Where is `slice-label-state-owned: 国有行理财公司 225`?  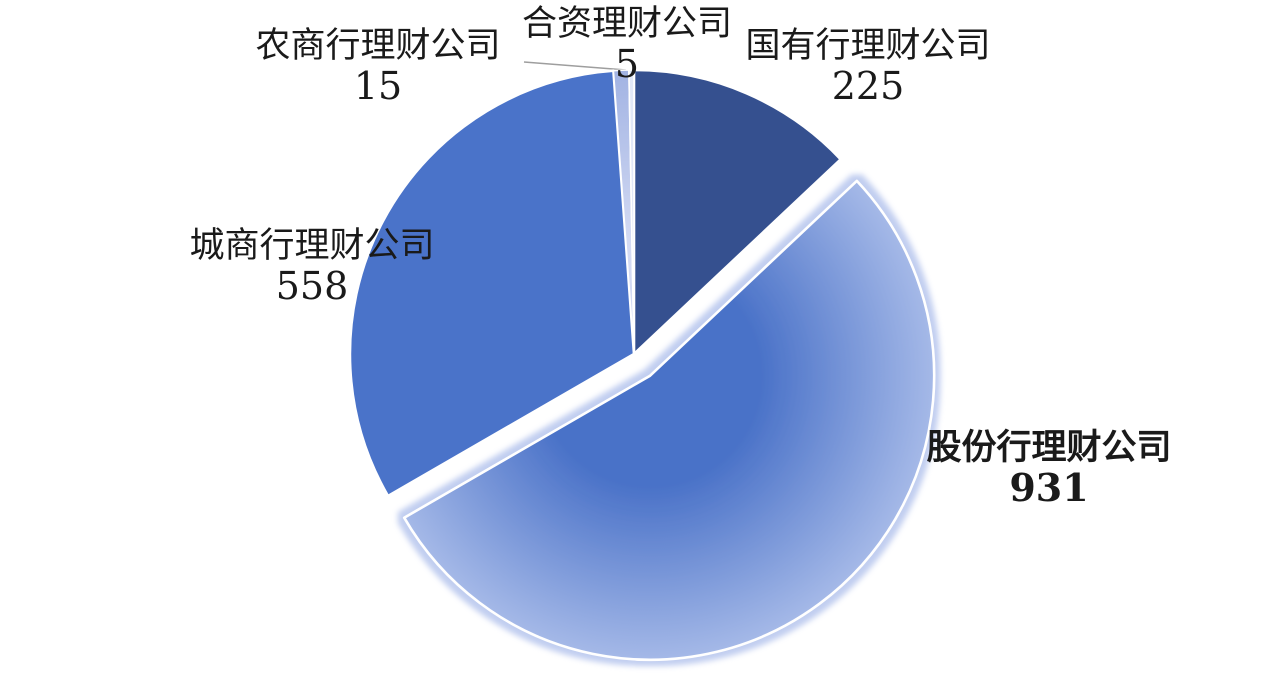
slice-label-state-owned: 国有行理财公司 225 is located at coordinates (868, 66).